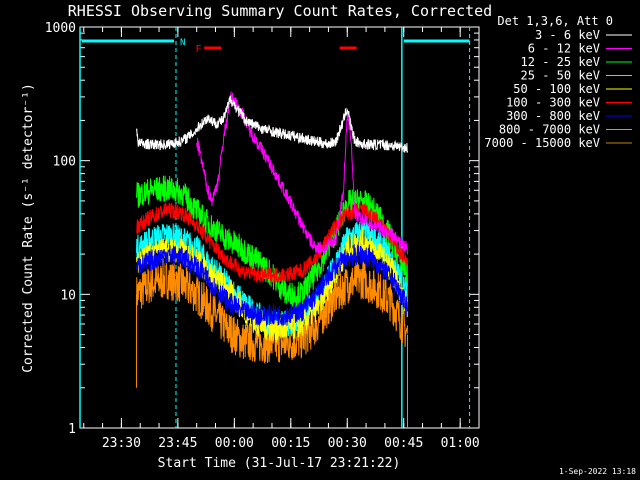 The image size is (640, 480). I want to click on x-tick-label: 00:45, so click(403, 443).